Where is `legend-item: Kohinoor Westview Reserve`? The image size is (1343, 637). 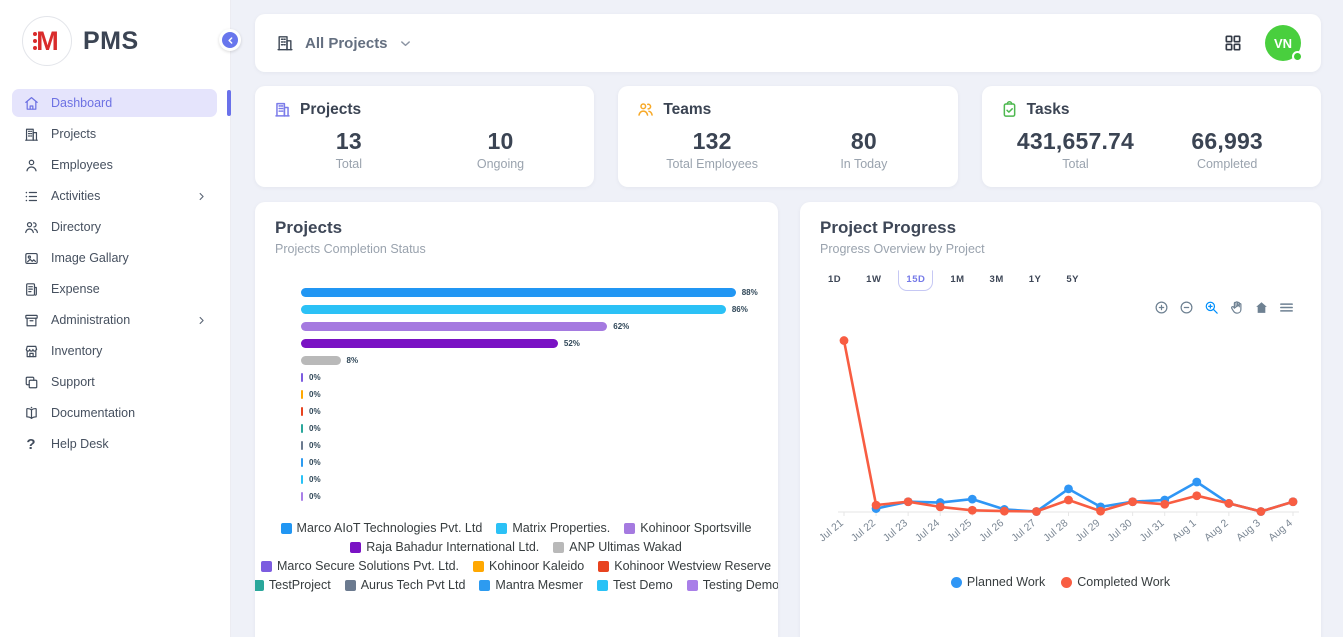 legend-item: Kohinoor Westview Reserve is located at coordinates (684, 566).